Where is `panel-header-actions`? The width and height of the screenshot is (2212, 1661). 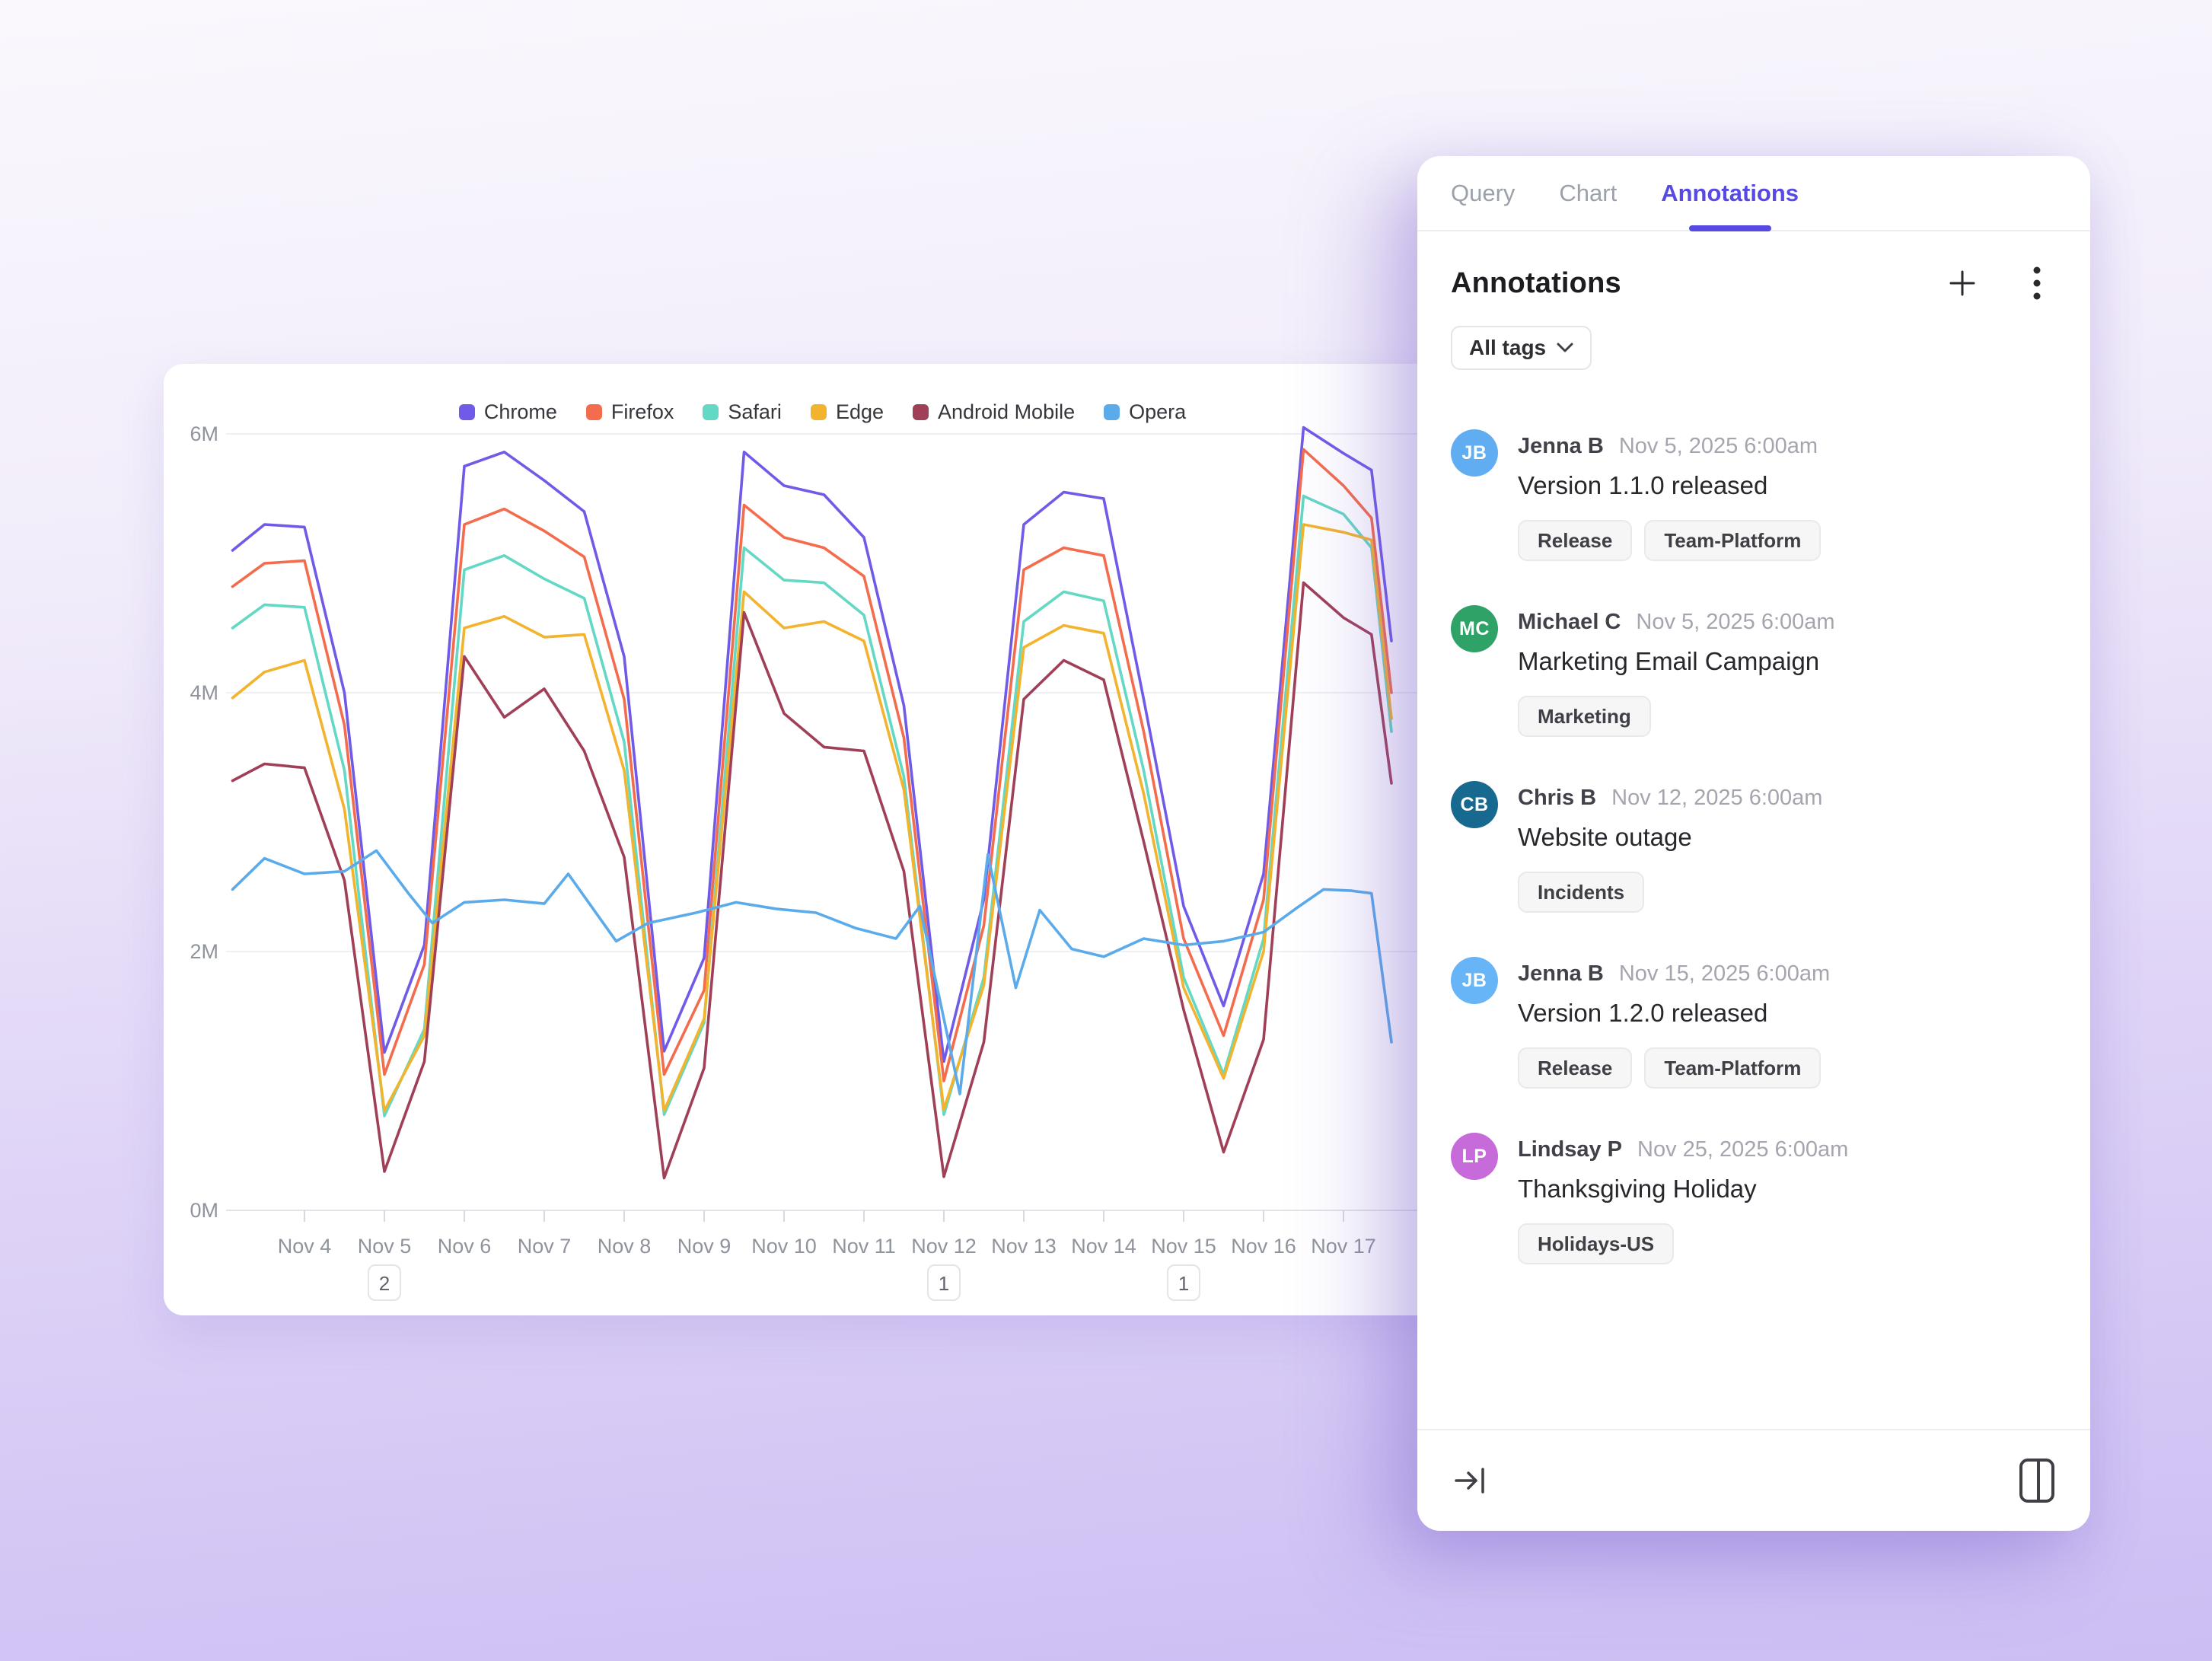
panel-header-actions is located at coordinates (2000, 283).